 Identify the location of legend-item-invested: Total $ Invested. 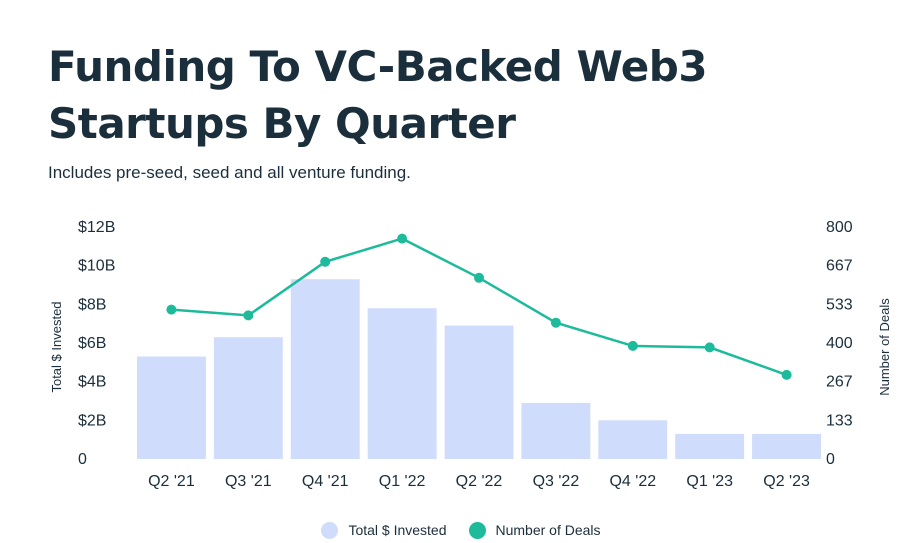
(384, 530).